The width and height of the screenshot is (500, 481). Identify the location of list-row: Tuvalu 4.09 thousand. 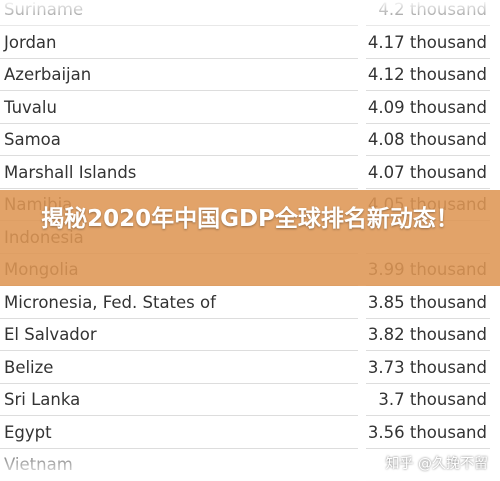
(250, 108).